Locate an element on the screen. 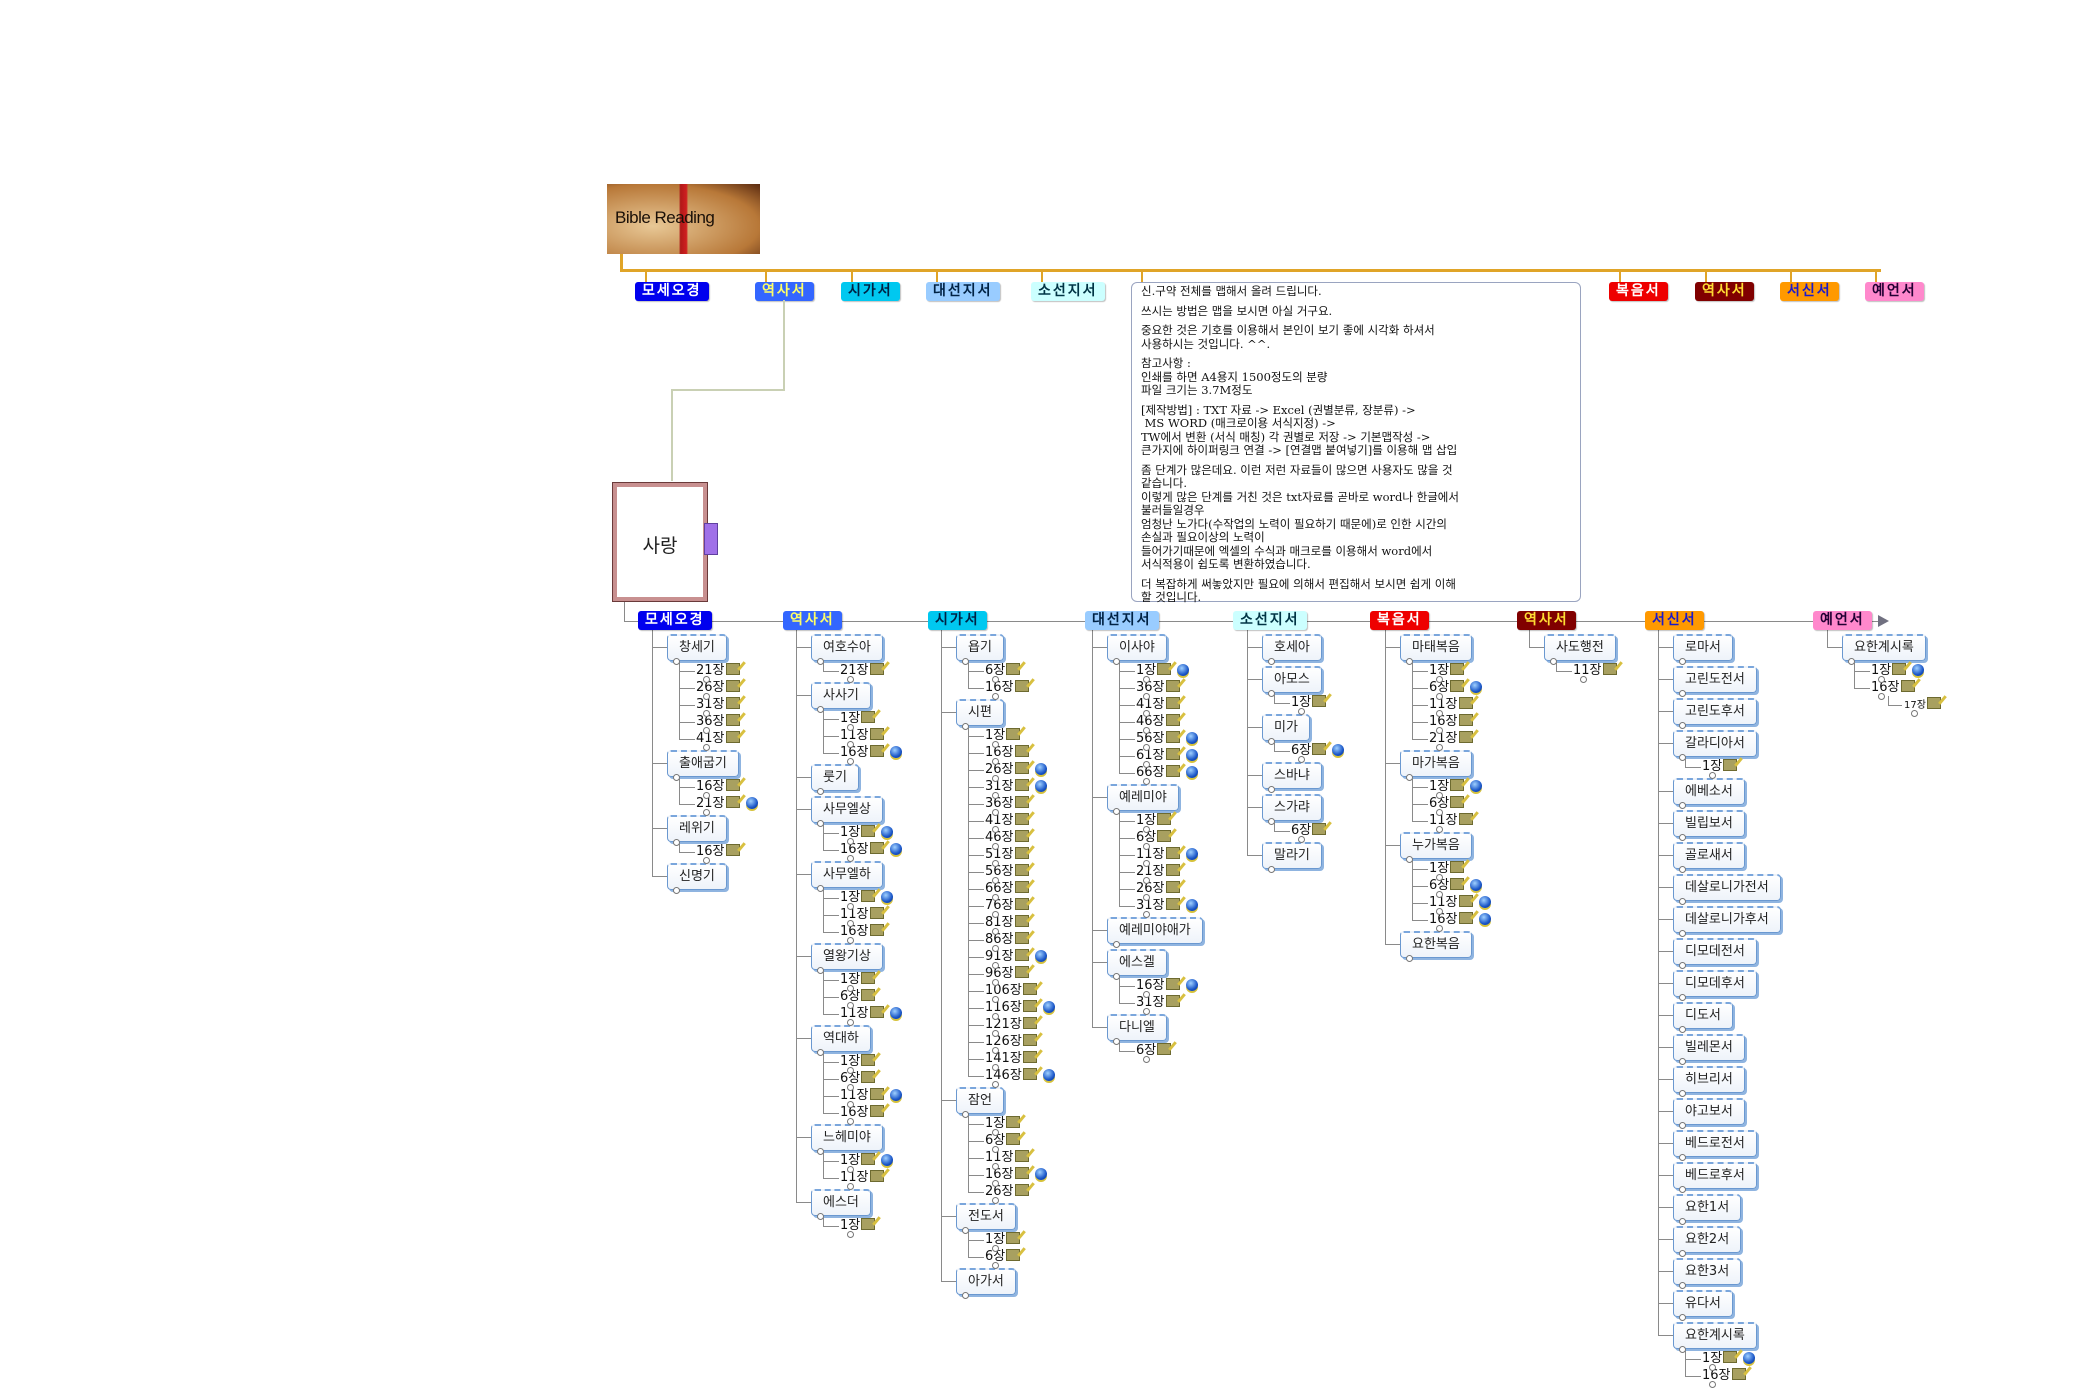 Image resolution: width=2093 pixels, height=1388 pixels. book-node: 스바냐 is located at coordinates (1292, 775).